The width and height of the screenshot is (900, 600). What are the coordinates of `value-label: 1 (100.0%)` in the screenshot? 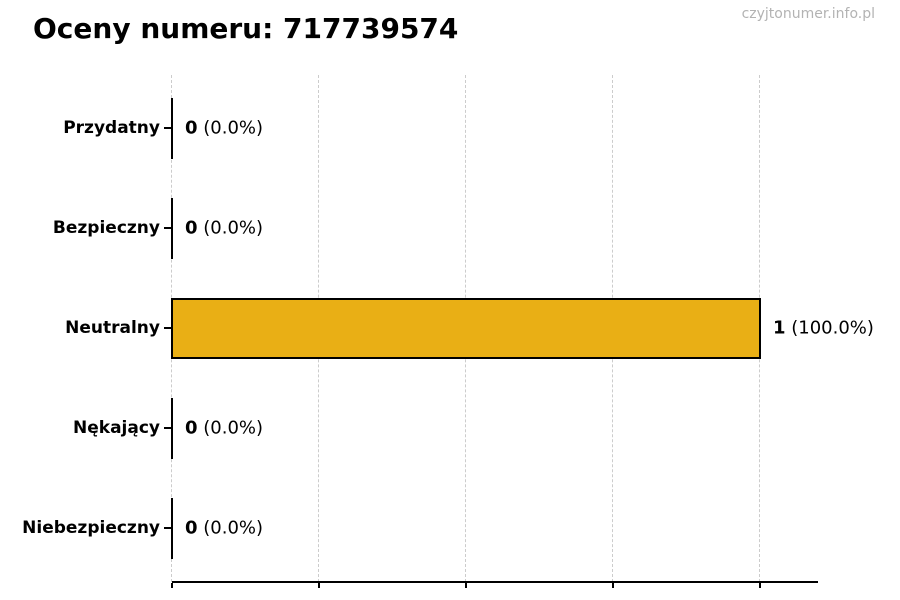 It's located at (823, 328).